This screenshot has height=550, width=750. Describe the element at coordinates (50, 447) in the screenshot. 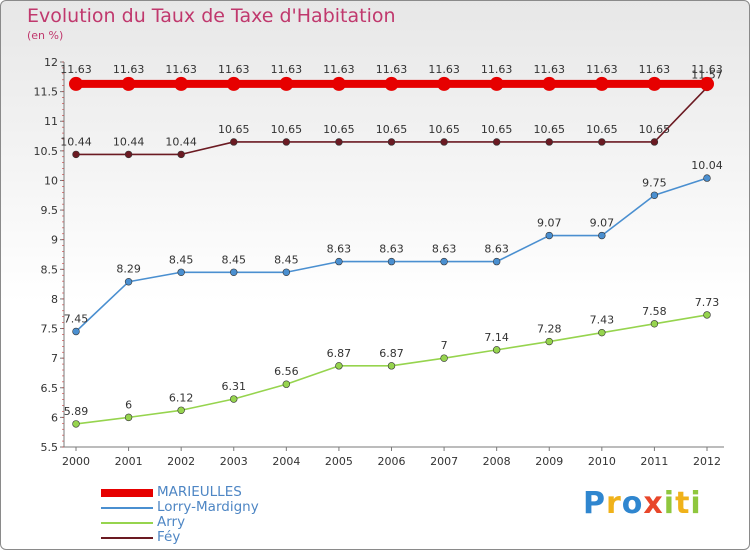

I see `y-tick-label: 5.5` at that location.